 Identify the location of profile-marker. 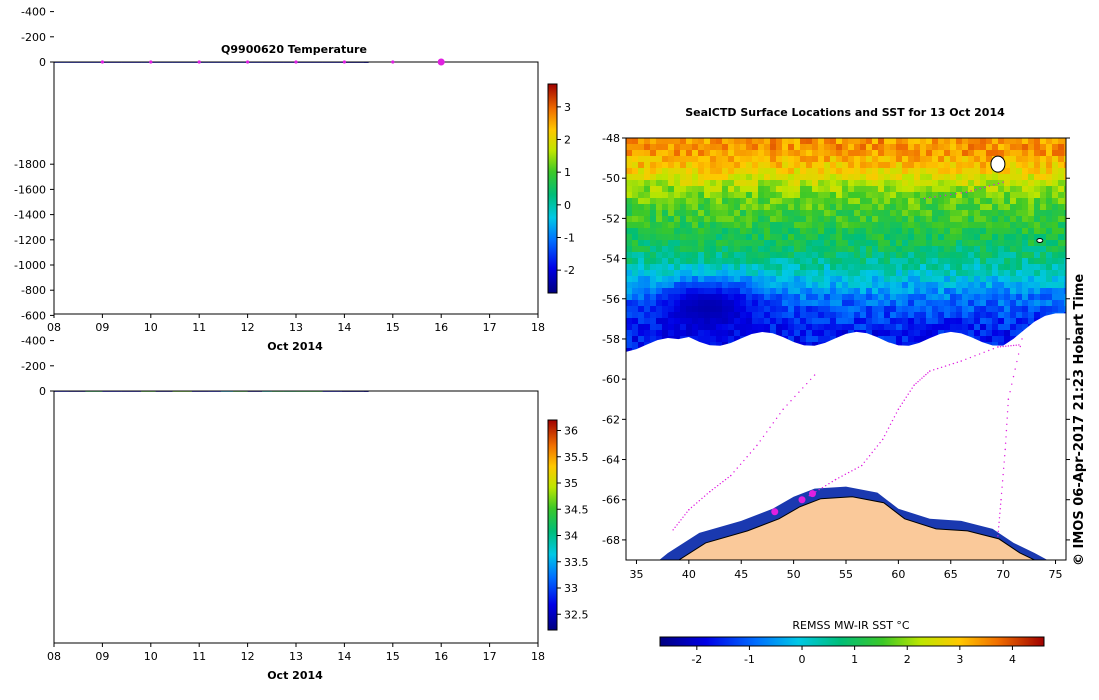
(296, 62).